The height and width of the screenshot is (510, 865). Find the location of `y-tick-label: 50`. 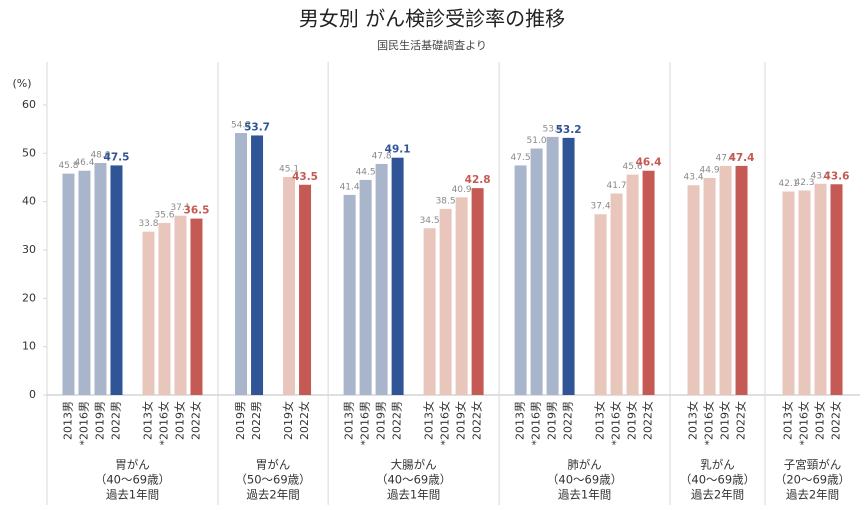

y-tick-label: 50 is located at coordinates (29, 152).